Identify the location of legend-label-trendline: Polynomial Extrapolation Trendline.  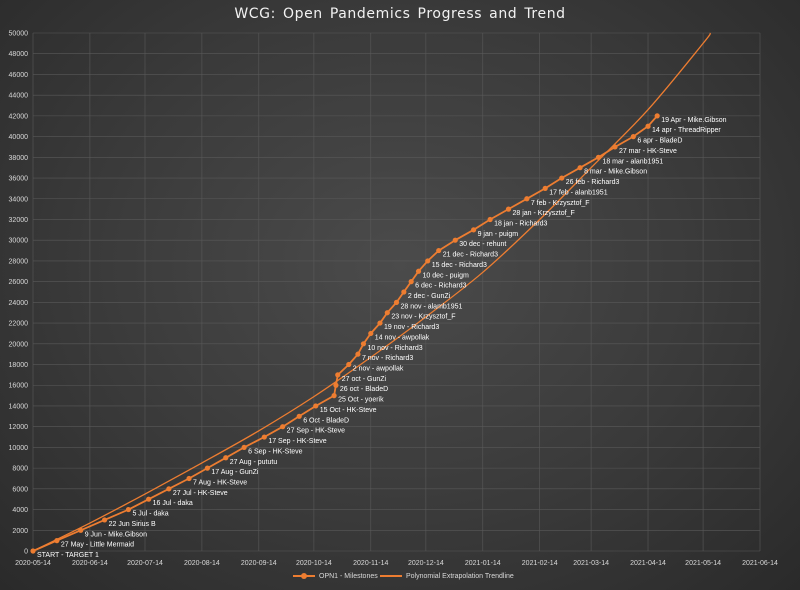
(460, 576).